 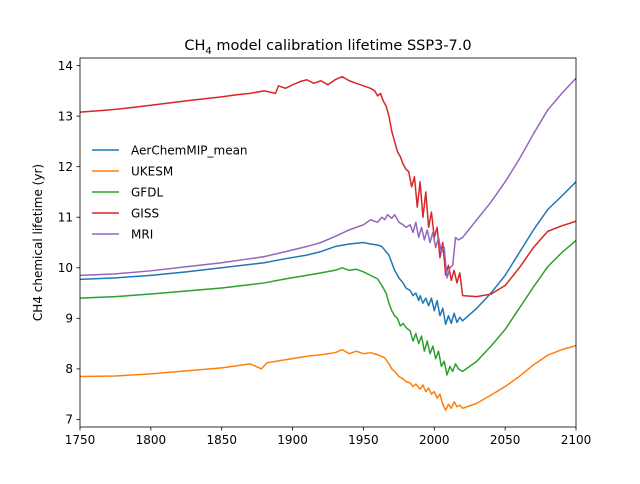 What do you see at coordinates (69, 369) in the screenshot?
I see `y-tick-label: 8` at bounding box center [69, 369].